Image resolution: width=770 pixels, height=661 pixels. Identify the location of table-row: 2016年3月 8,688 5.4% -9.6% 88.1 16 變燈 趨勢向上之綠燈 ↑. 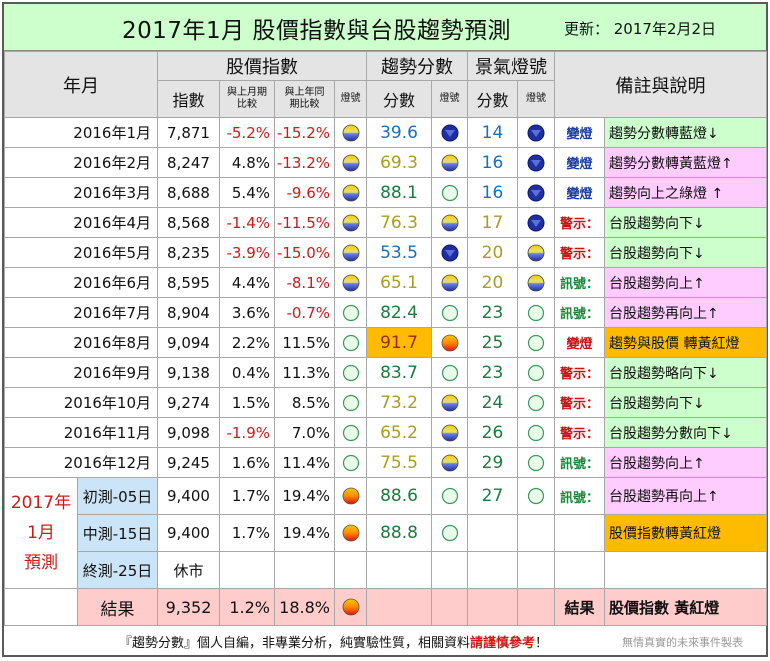
(385, 192).